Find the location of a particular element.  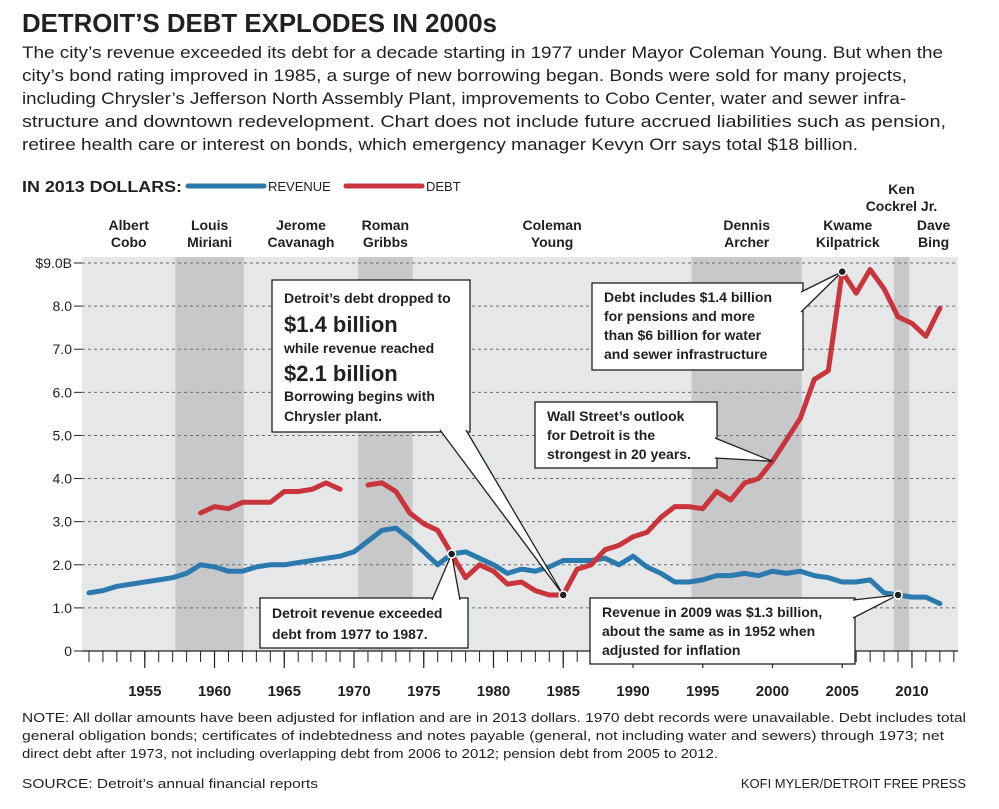

mayor-label: Albert is located at coordinates (129, 225).